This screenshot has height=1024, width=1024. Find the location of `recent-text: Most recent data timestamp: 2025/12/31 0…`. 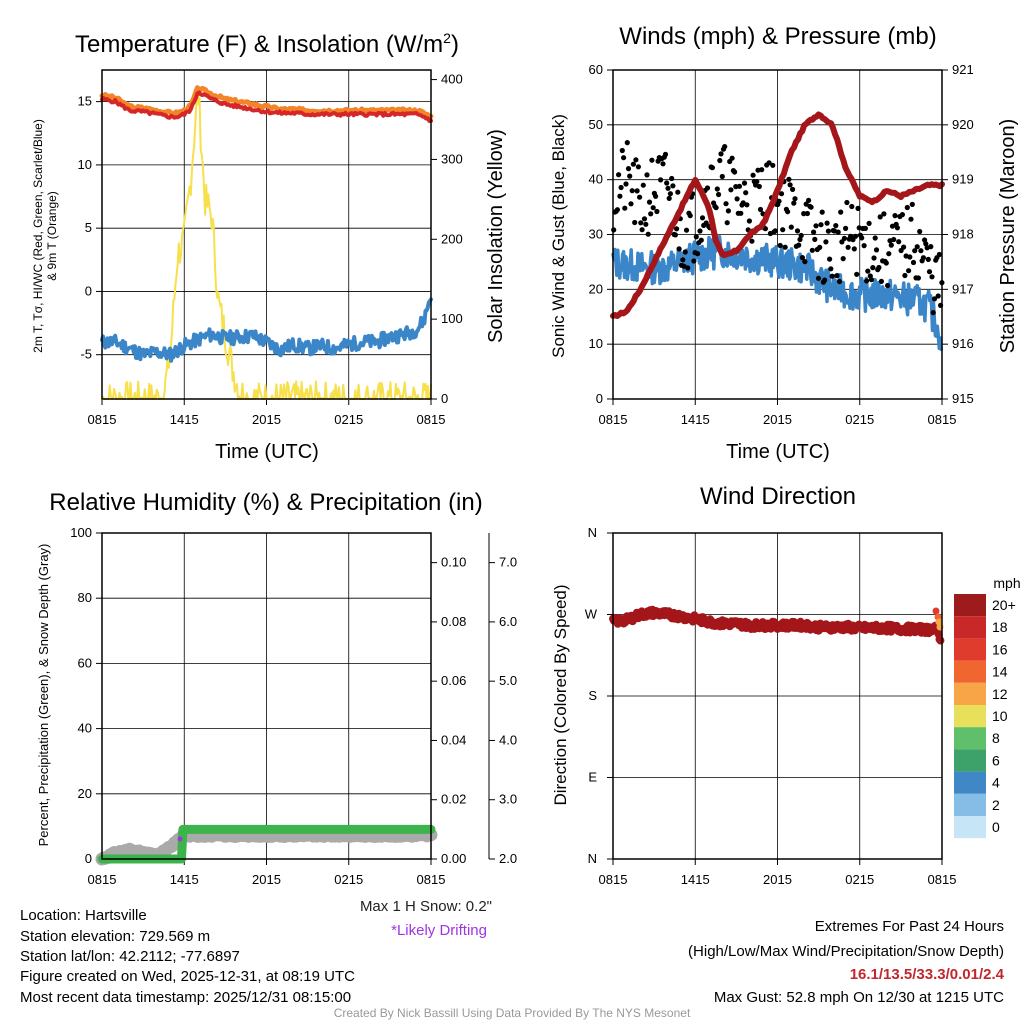

recent-text: Most recent data timestamp: 2025/12/31 0… is located at coordinates (186, 997).